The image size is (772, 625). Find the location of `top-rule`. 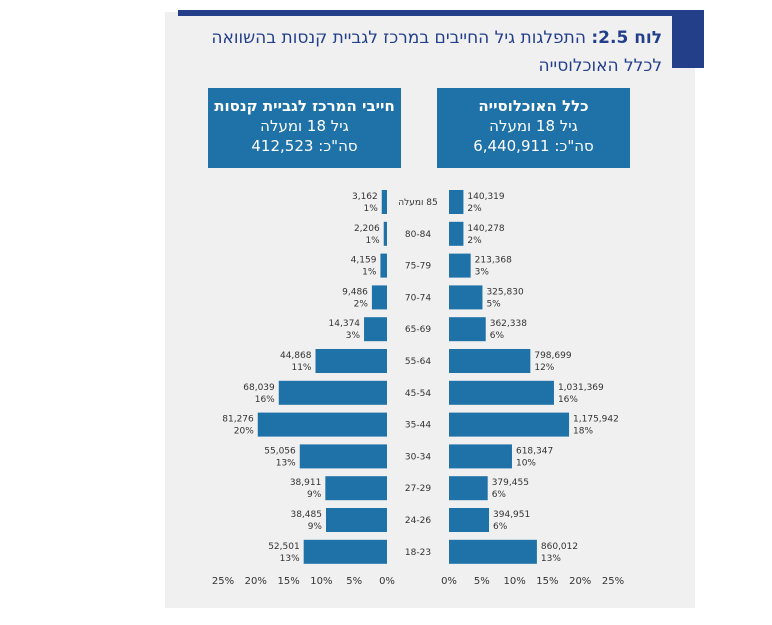

top-rule is located at coordinates (441, 13).